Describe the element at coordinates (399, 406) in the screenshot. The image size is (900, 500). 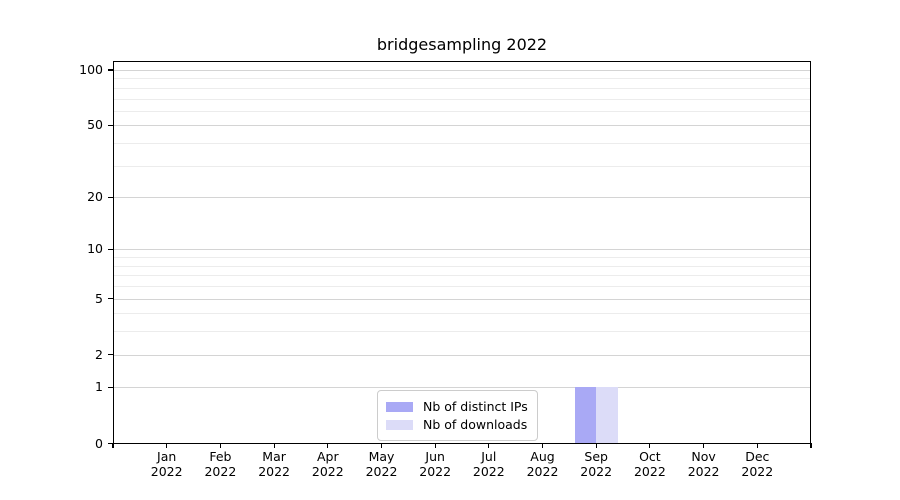
I see `legend-swatch-distinct-ips` at that location.